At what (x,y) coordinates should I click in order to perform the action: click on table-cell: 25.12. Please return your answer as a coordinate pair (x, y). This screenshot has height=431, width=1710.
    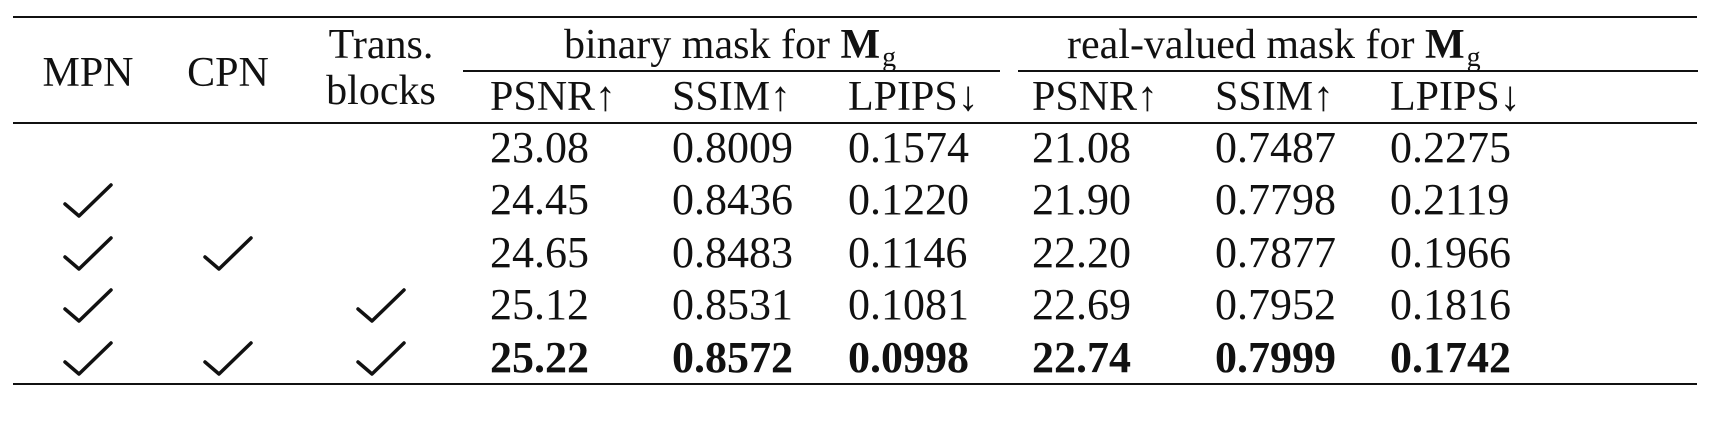
    Looking at the image, I should click on (539, 304).